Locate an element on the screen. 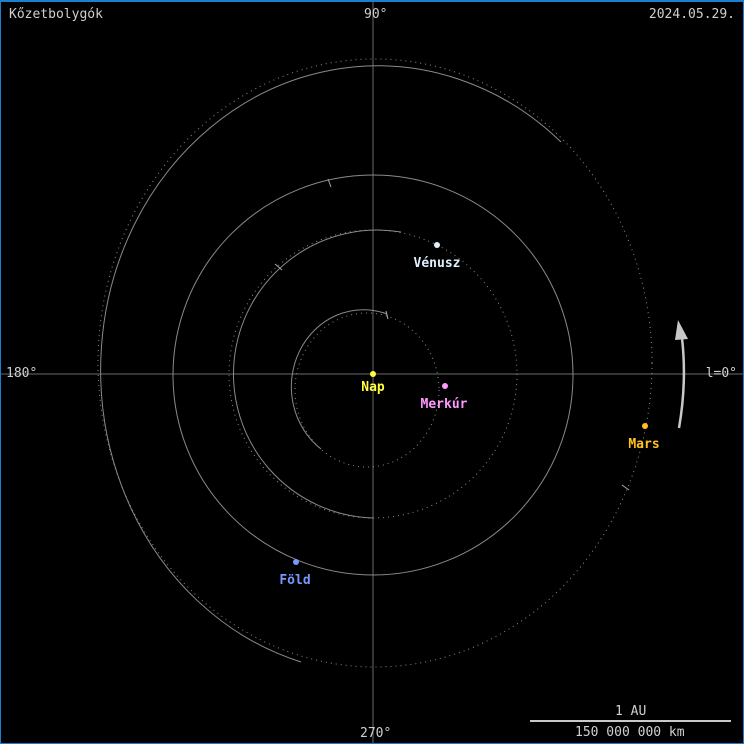  venus-orbit is located at coordinates (317, 374).